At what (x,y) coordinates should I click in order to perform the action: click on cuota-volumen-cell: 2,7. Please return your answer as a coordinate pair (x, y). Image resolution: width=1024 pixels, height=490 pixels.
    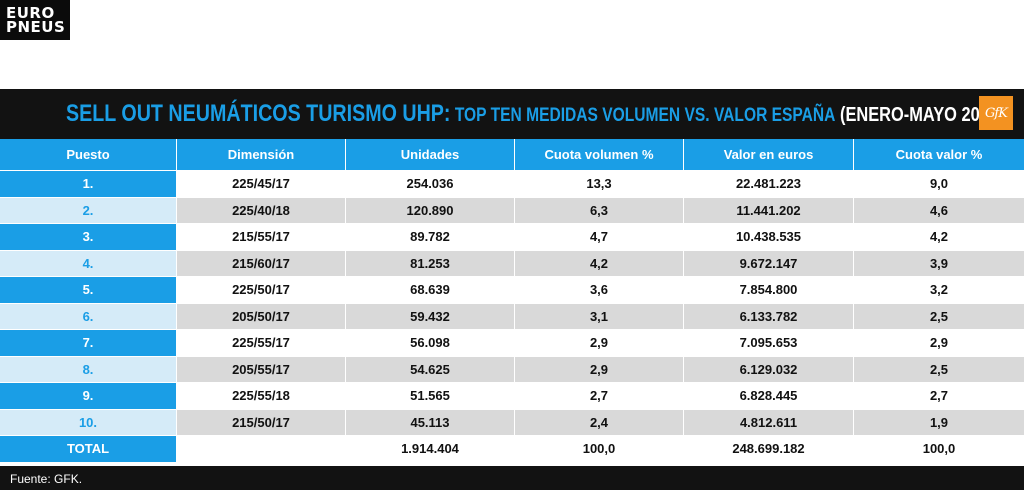
    Looking at the image, I should click on (599, 396).